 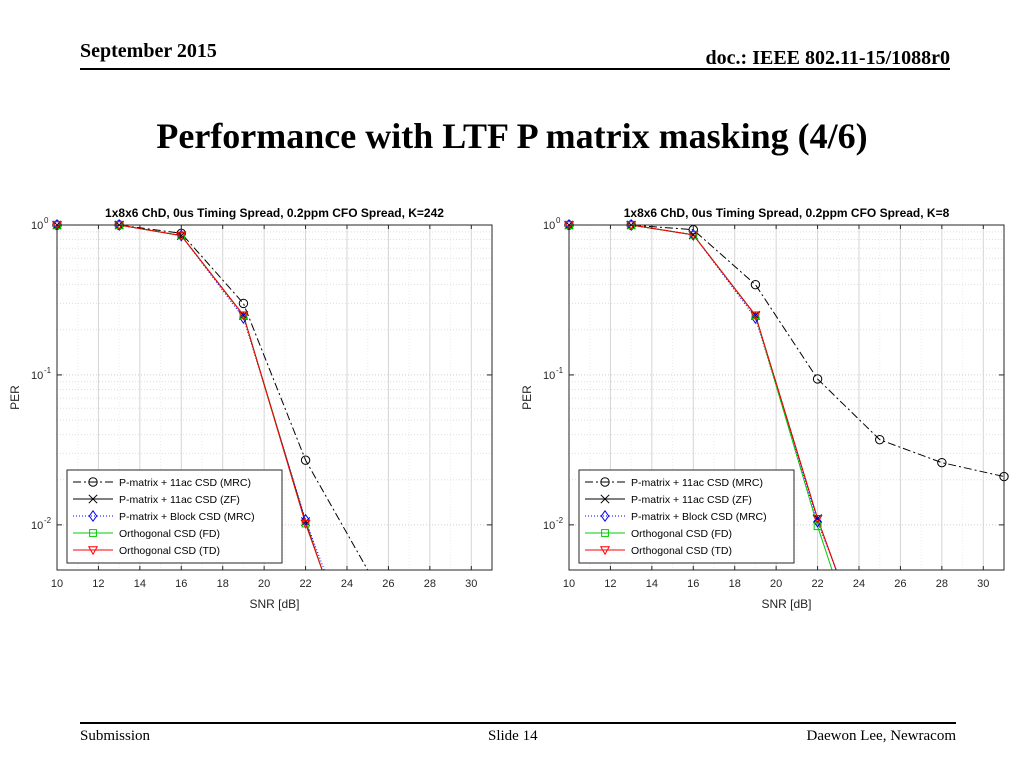 I want to click on markers-group, so click(x=181, y=373).